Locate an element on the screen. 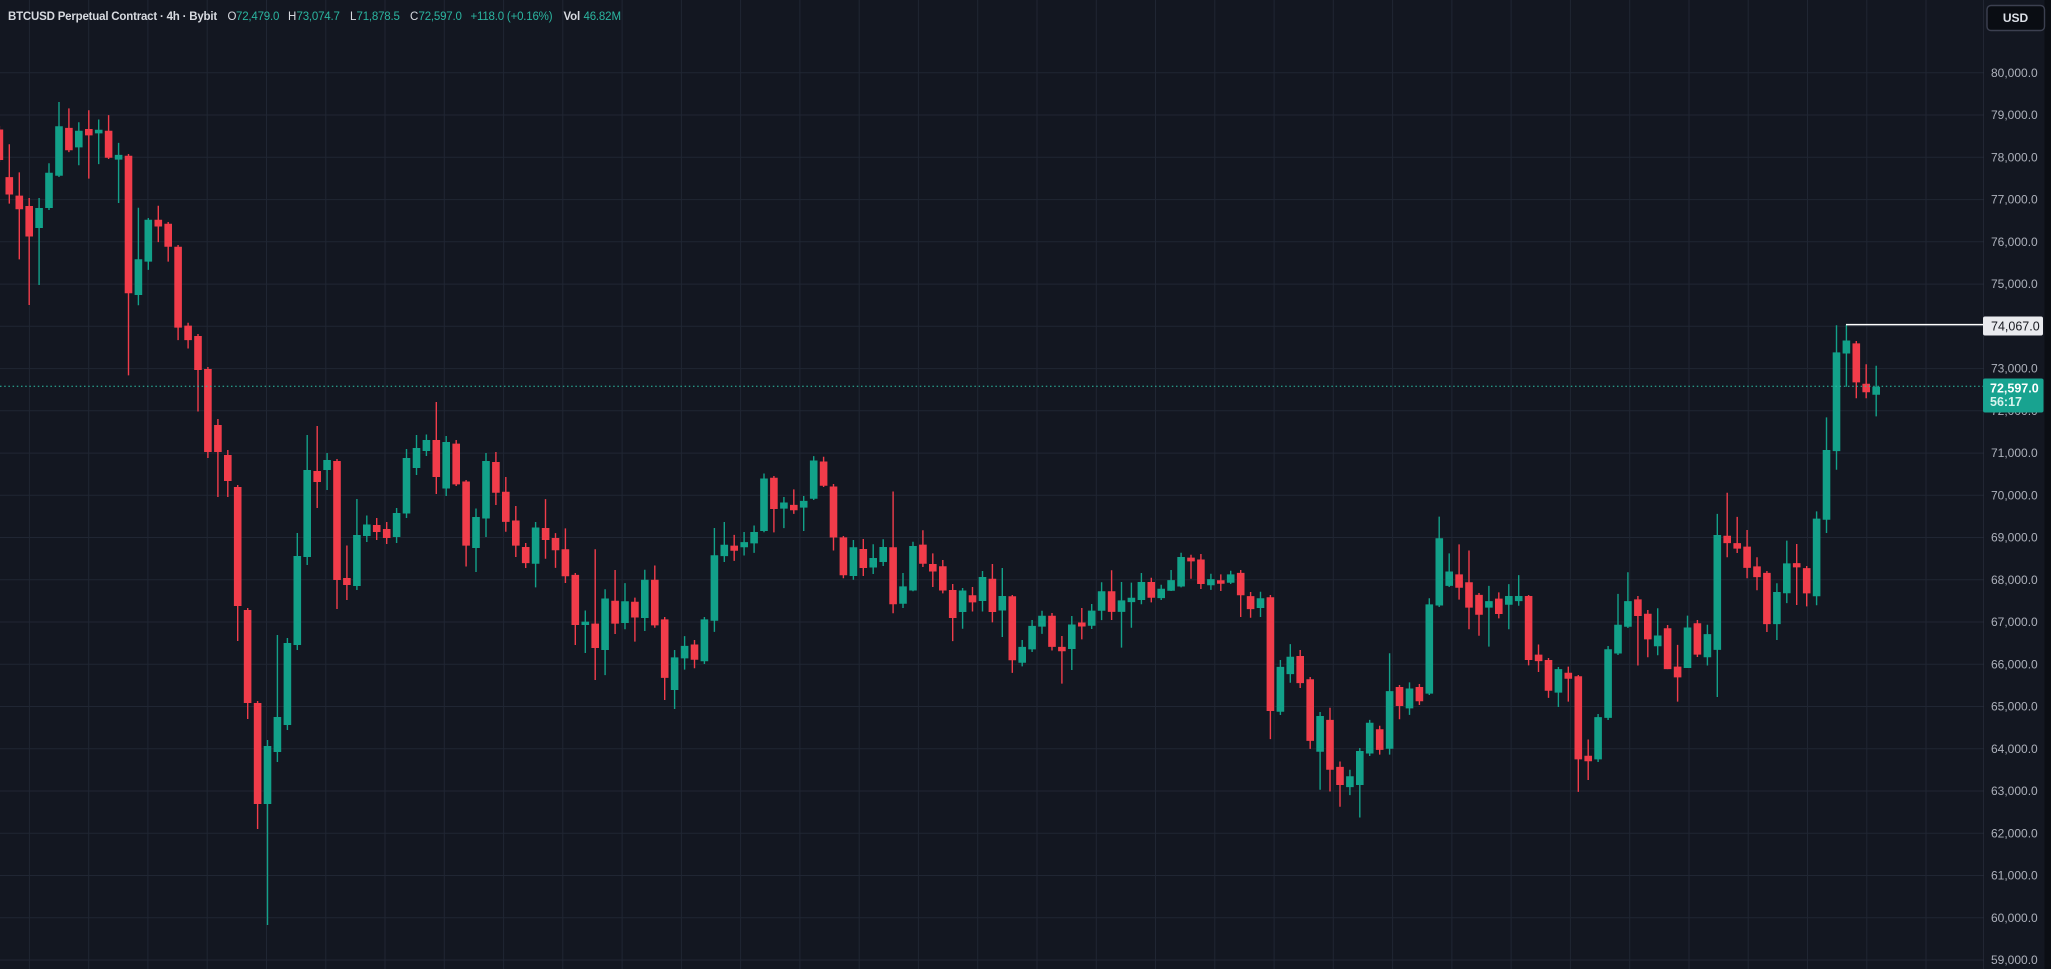  svg-text: 74,067.0 is located at coordinates (2015, 327).